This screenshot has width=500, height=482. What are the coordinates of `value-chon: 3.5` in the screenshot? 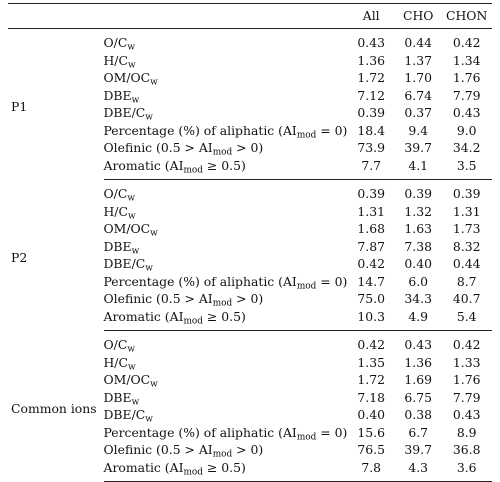 It's located at (466, 168).